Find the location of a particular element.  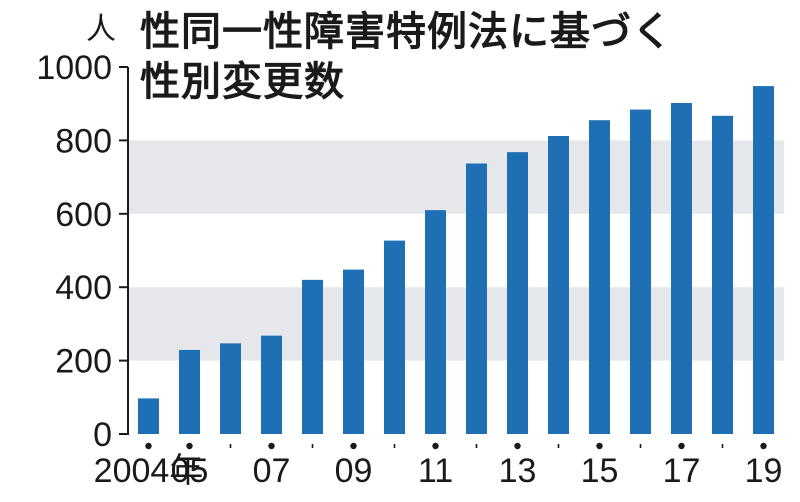

chart-title-line-2: 性別変更数 is located at coordinates (242, 82).